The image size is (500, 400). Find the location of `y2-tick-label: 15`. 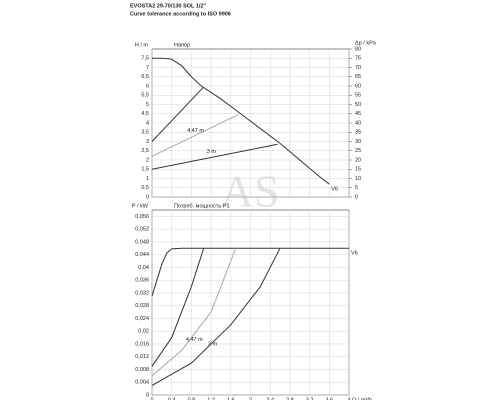

y2-tick-label: 15 is located at coordinates (358, 170).